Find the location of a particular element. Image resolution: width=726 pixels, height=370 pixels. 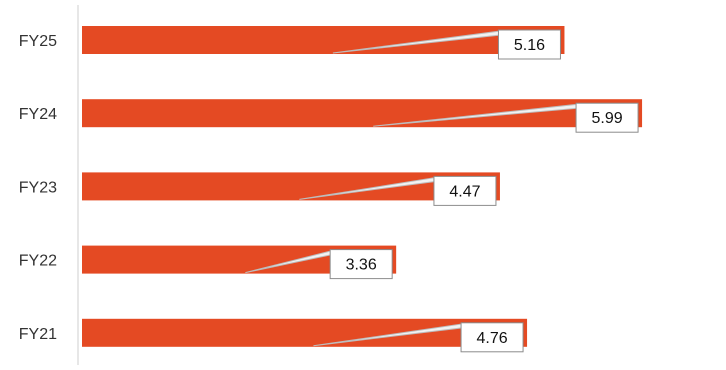

data-label: 4.47 is located at coordinates (464, 191).